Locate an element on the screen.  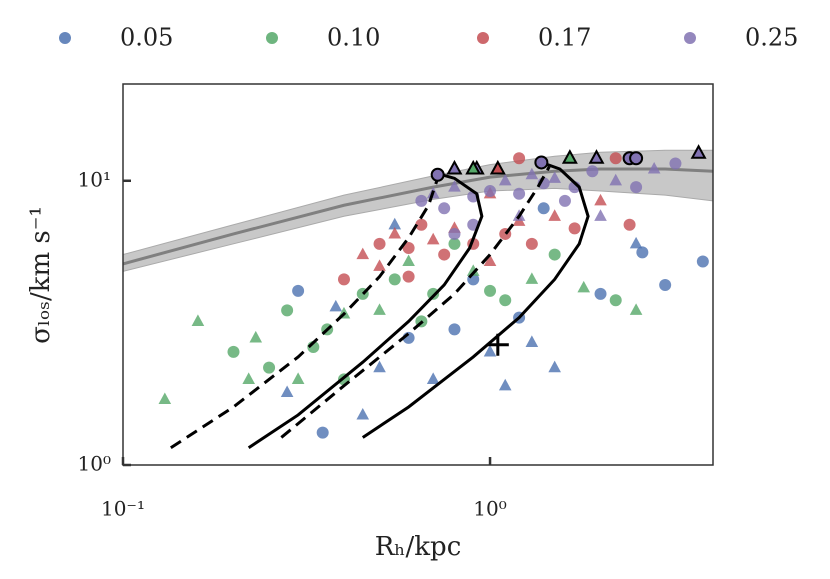
legend-label: 0.17 is located at coordinates (564, 38).